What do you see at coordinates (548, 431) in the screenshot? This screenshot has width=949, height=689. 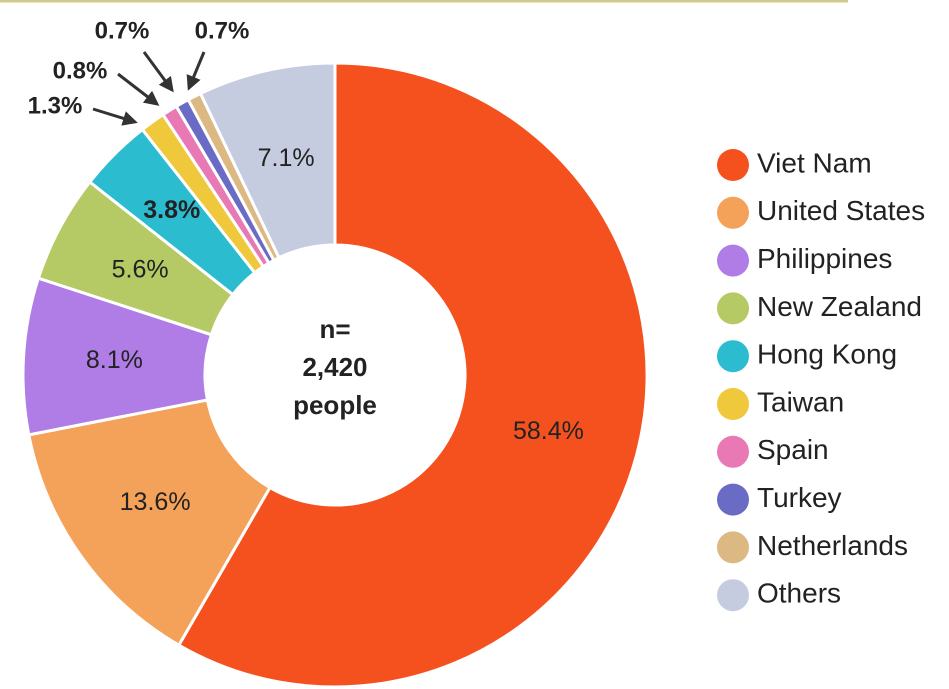 I see `slice-label: 58.4%` at bounding box center [548, 431].